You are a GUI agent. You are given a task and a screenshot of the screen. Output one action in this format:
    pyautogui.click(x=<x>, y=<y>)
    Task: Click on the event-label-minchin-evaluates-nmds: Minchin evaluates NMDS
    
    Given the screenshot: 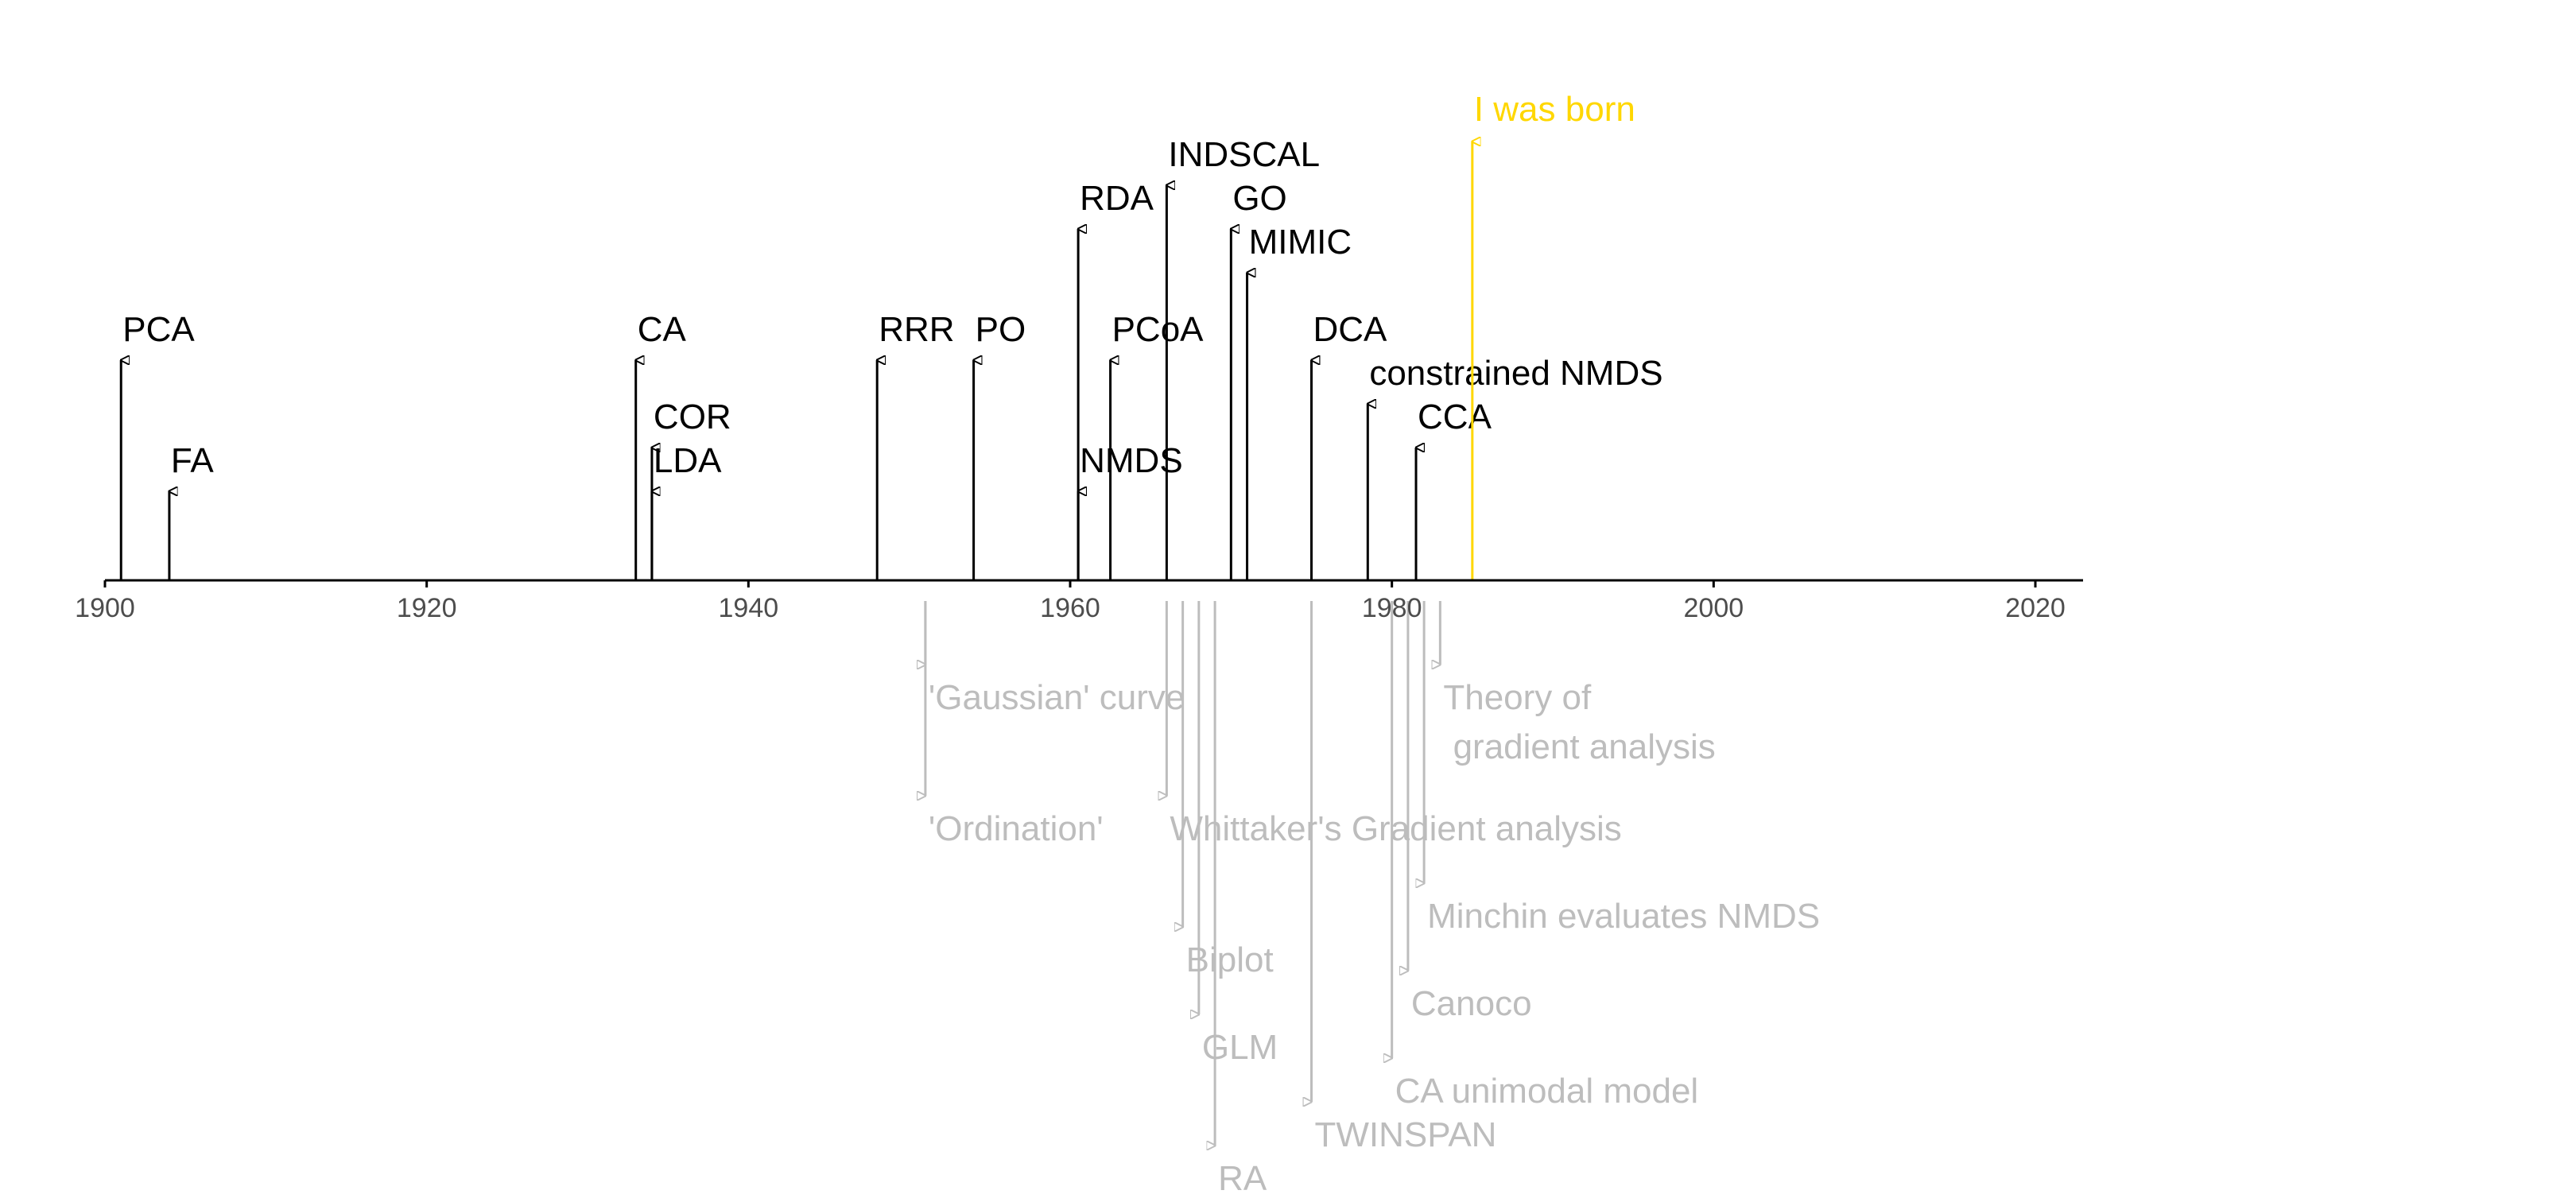 What is the action you would take?
    pyautogui.click(x=1623, y=916)
    